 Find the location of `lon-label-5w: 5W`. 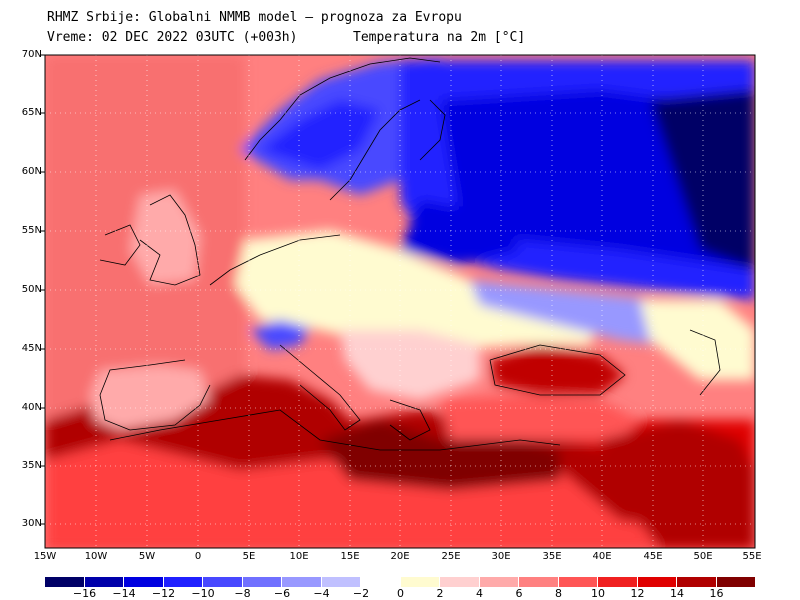

lon-label-5w: 5W is located at coordinates (147, 556).